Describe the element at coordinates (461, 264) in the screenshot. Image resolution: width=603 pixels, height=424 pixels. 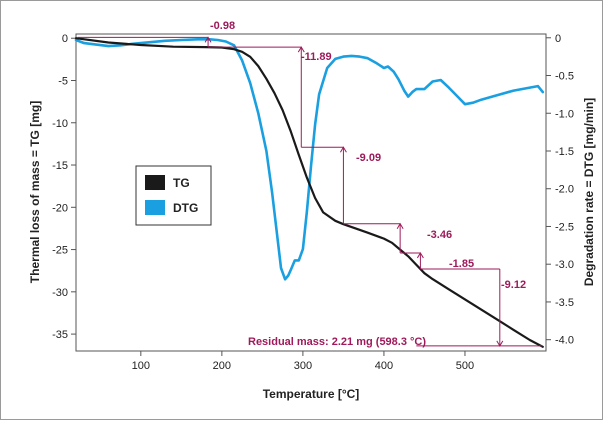
I see `annotation-label-stage-5: -1.85` at that location.